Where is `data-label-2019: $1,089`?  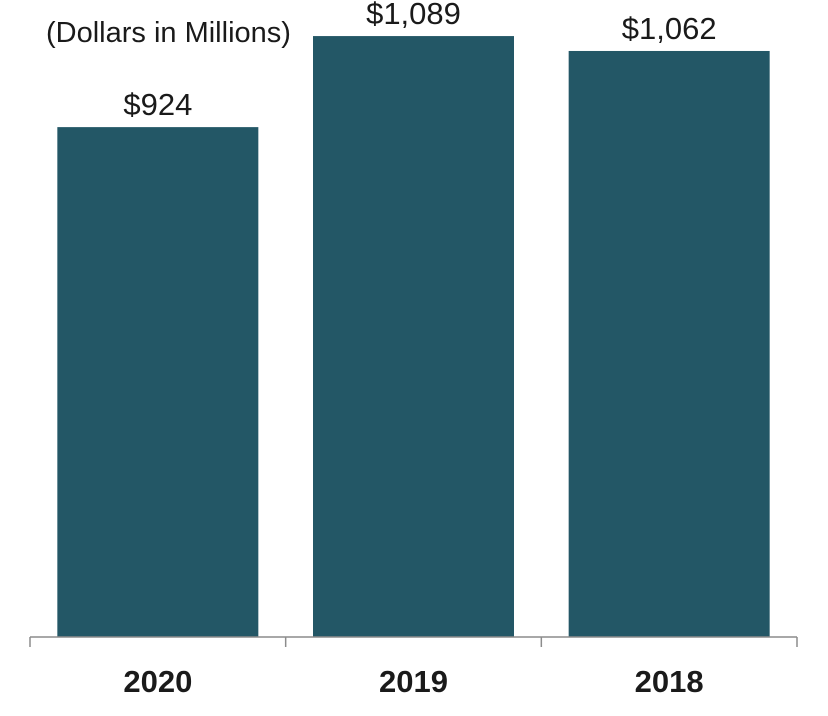
data-label-2019: $1,089 is located at coordinates (413, 15).